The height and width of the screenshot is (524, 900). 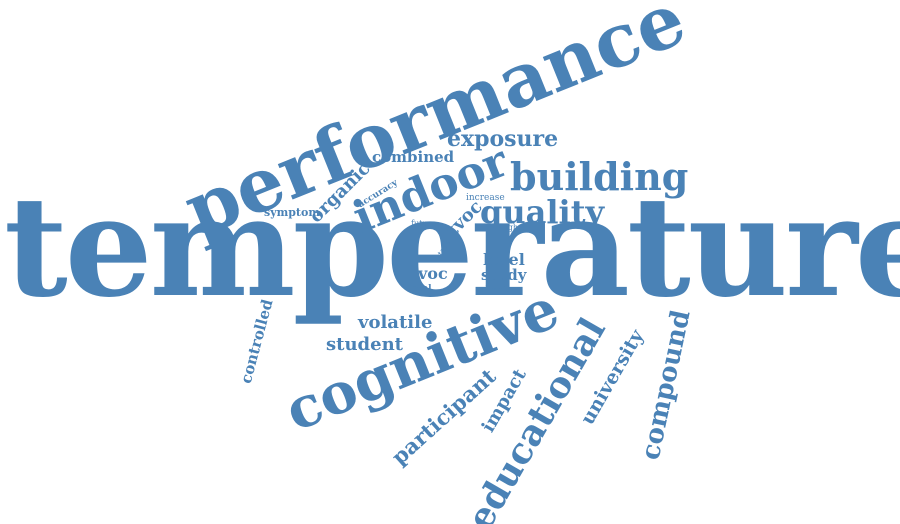 What do you see at coordinates (420, 289) in the screenshot?
I see `word-total: total` at bounding box center [420, 289].